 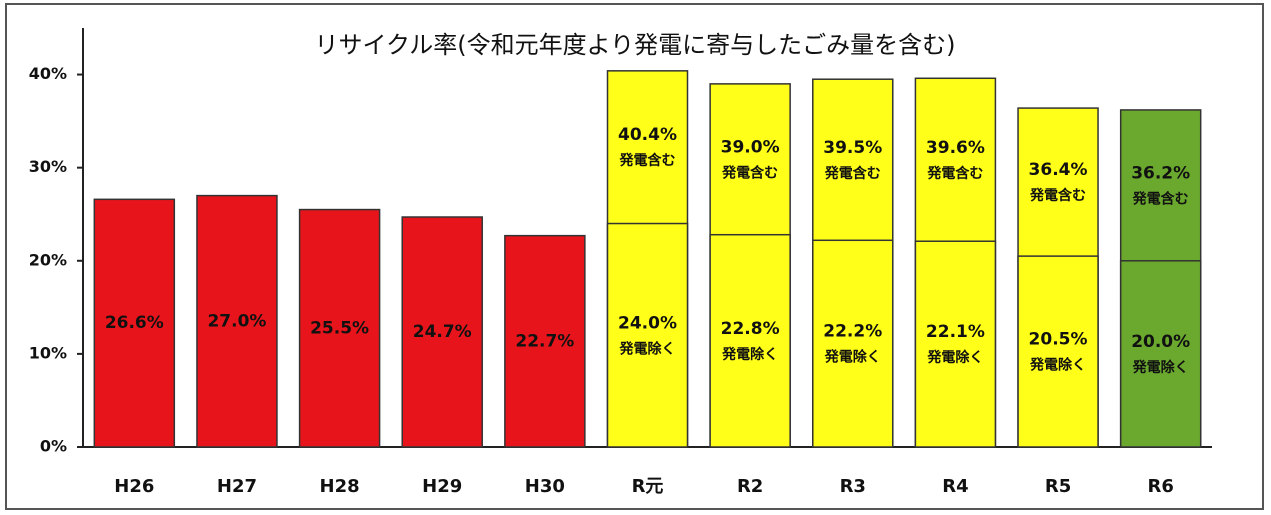 I want to click on value-label: 22.1%, so click(x=955, y=332).